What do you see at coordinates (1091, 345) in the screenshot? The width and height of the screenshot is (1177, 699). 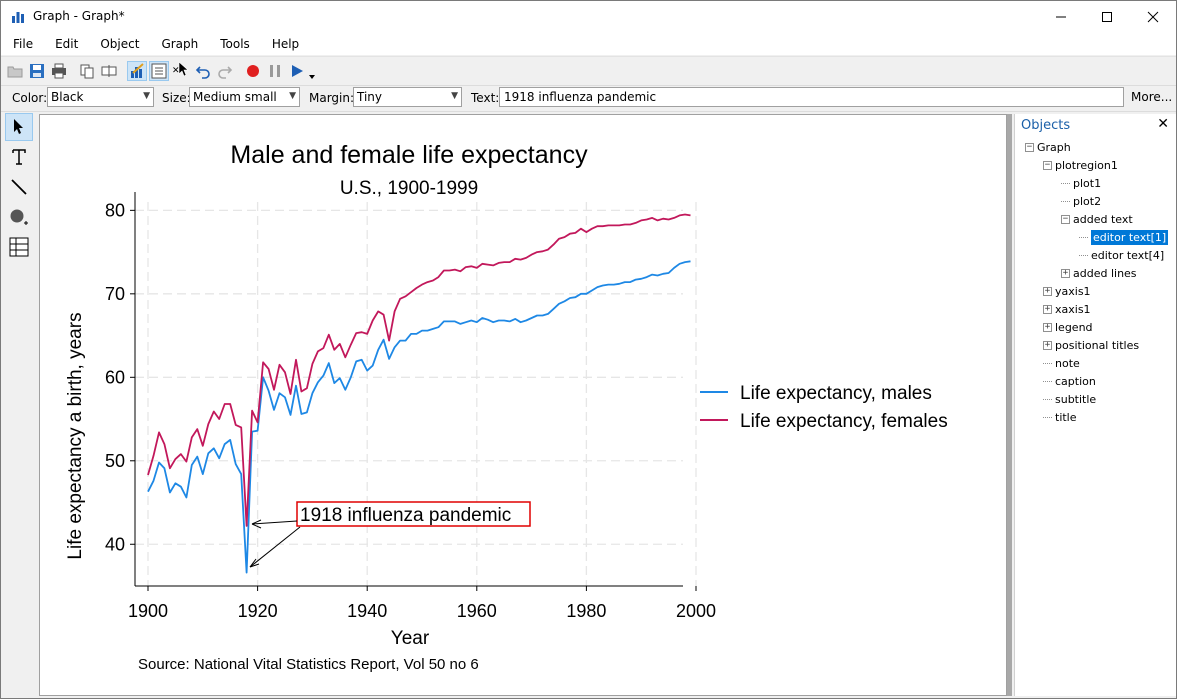 I see `tree-item-positional-titles: + positional titles` at bounding box center [1091, 345].